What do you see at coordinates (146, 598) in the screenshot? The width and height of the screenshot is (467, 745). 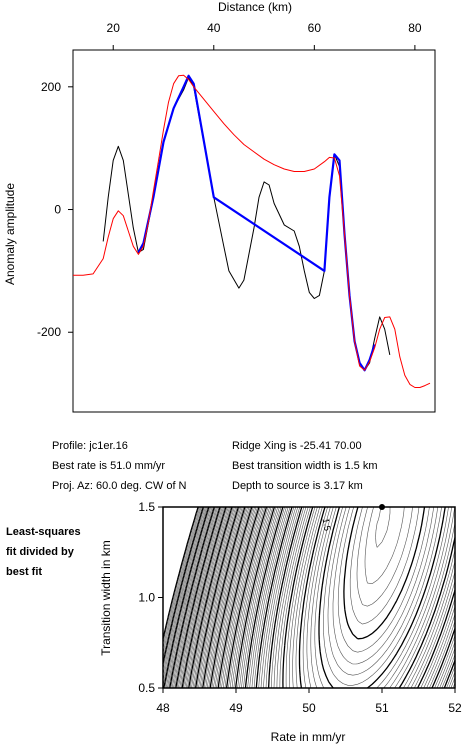 I see `bottom-y-tick-label: 1.0` at bounding box center [146, 598].